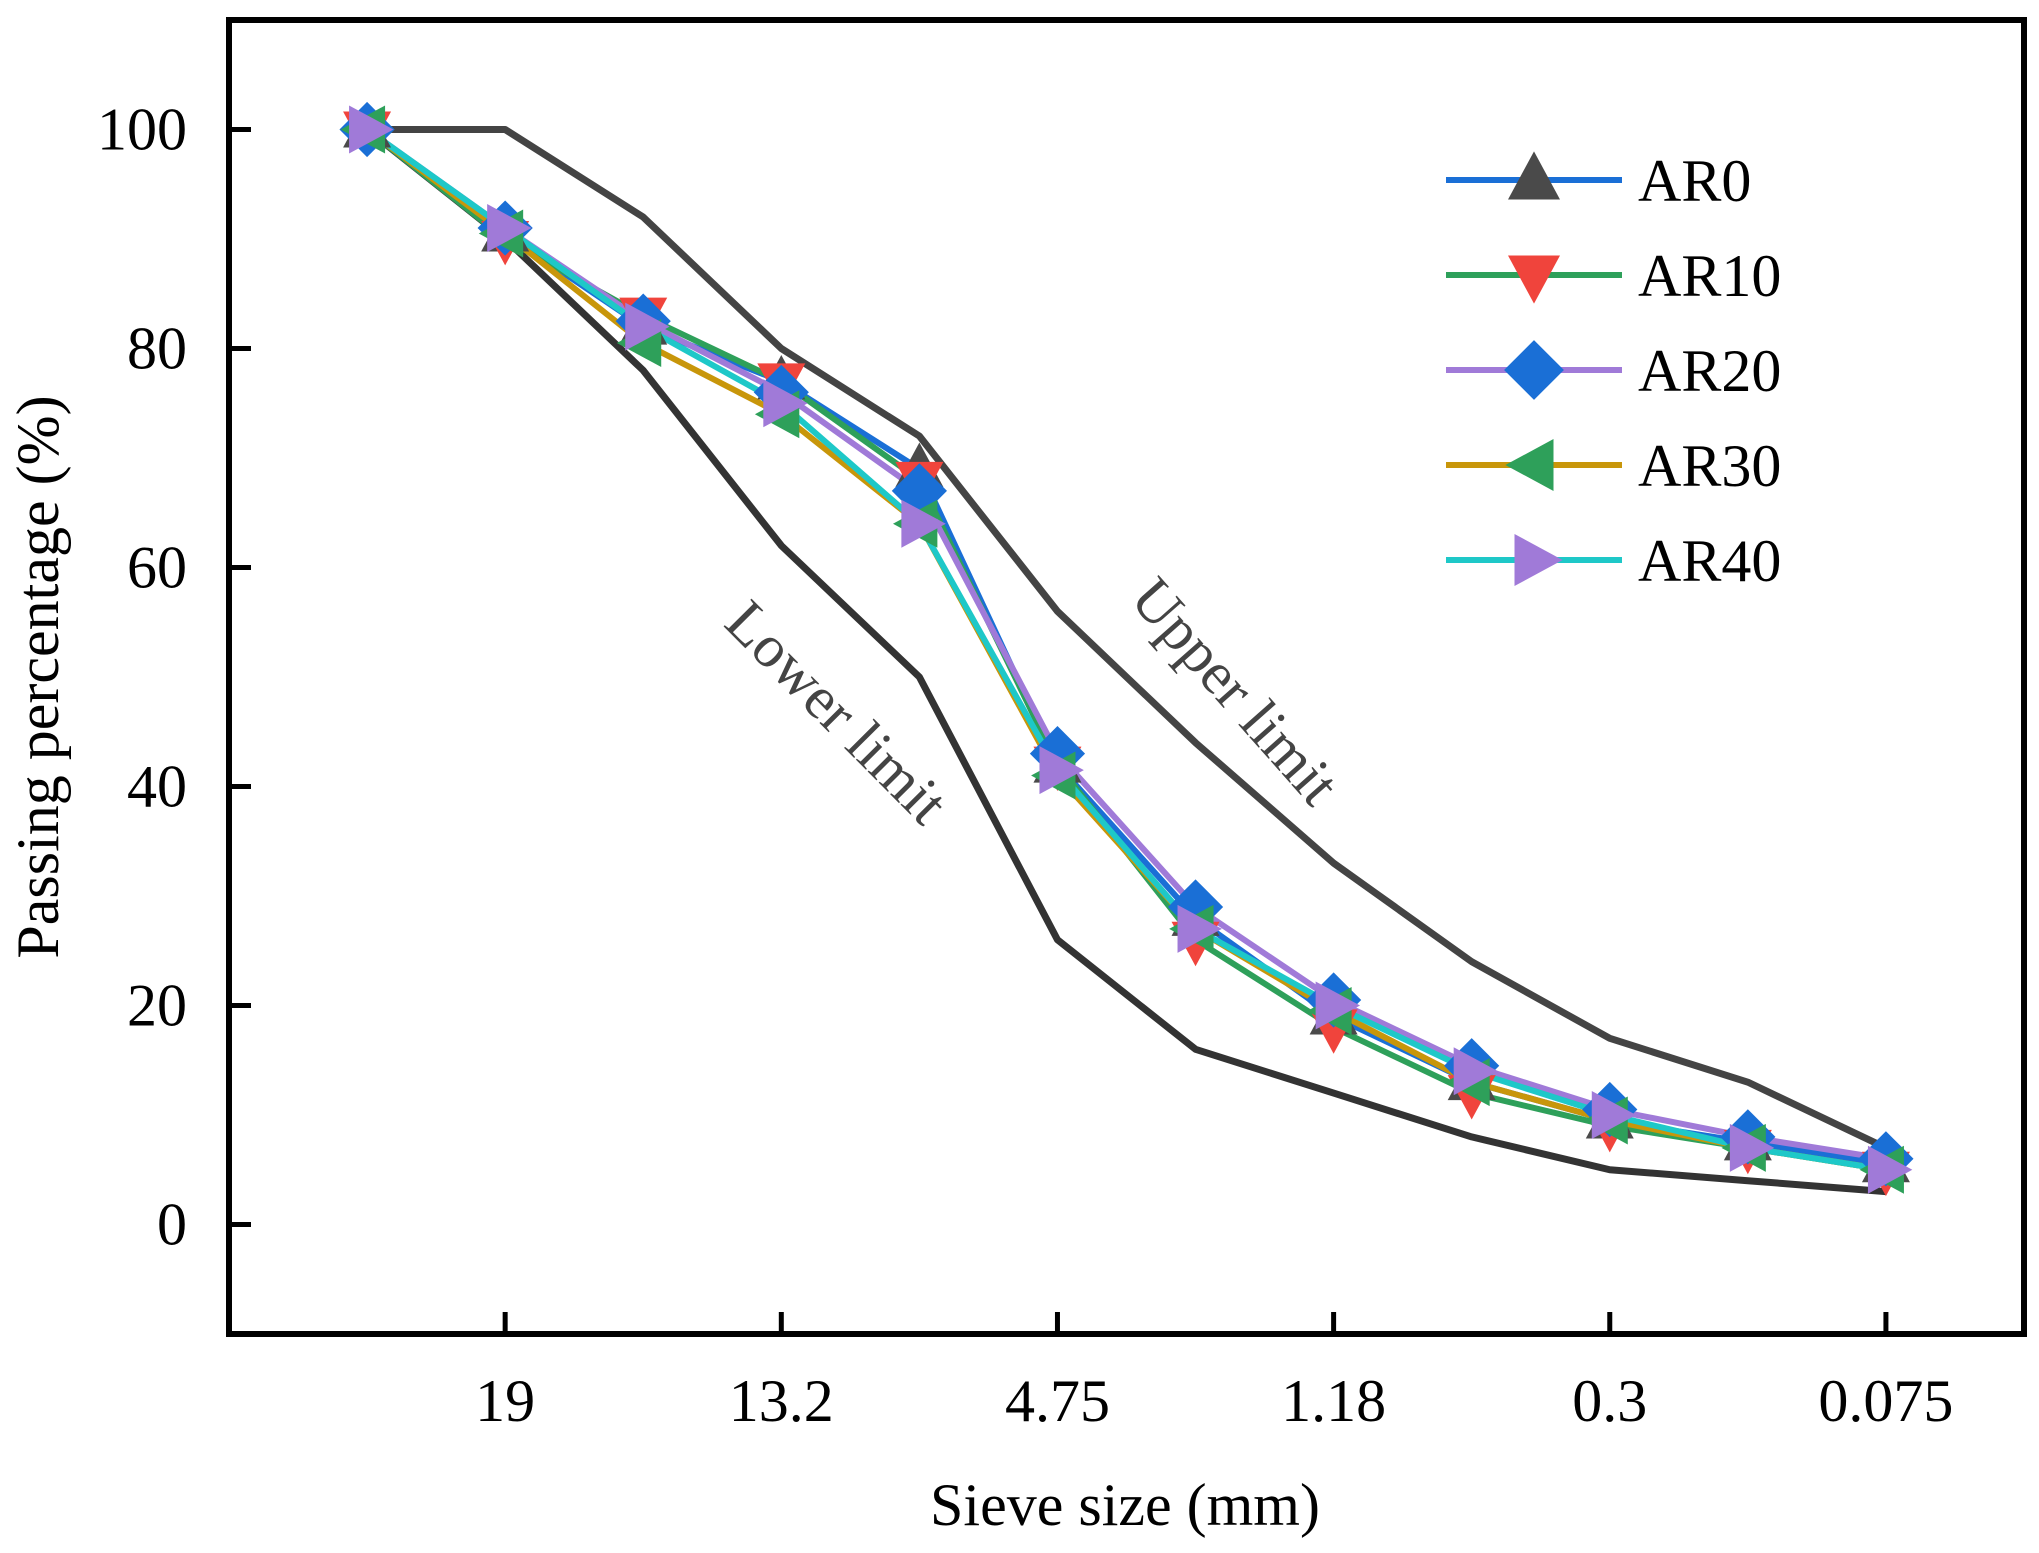 The width and height of the screenshot is (2039, 1553). I want to click on y-axis-ticks: 0 20 40 60 80 100, so click(174, 677).